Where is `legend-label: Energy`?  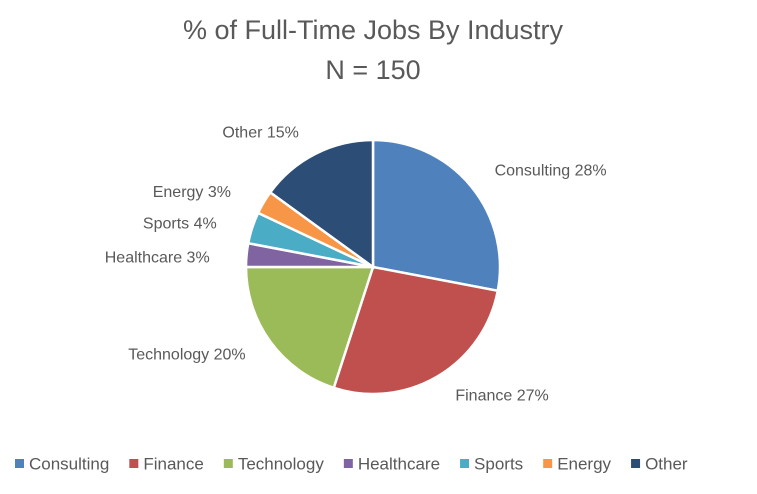
legend-label: Energy is located at coordinates (584, 463).